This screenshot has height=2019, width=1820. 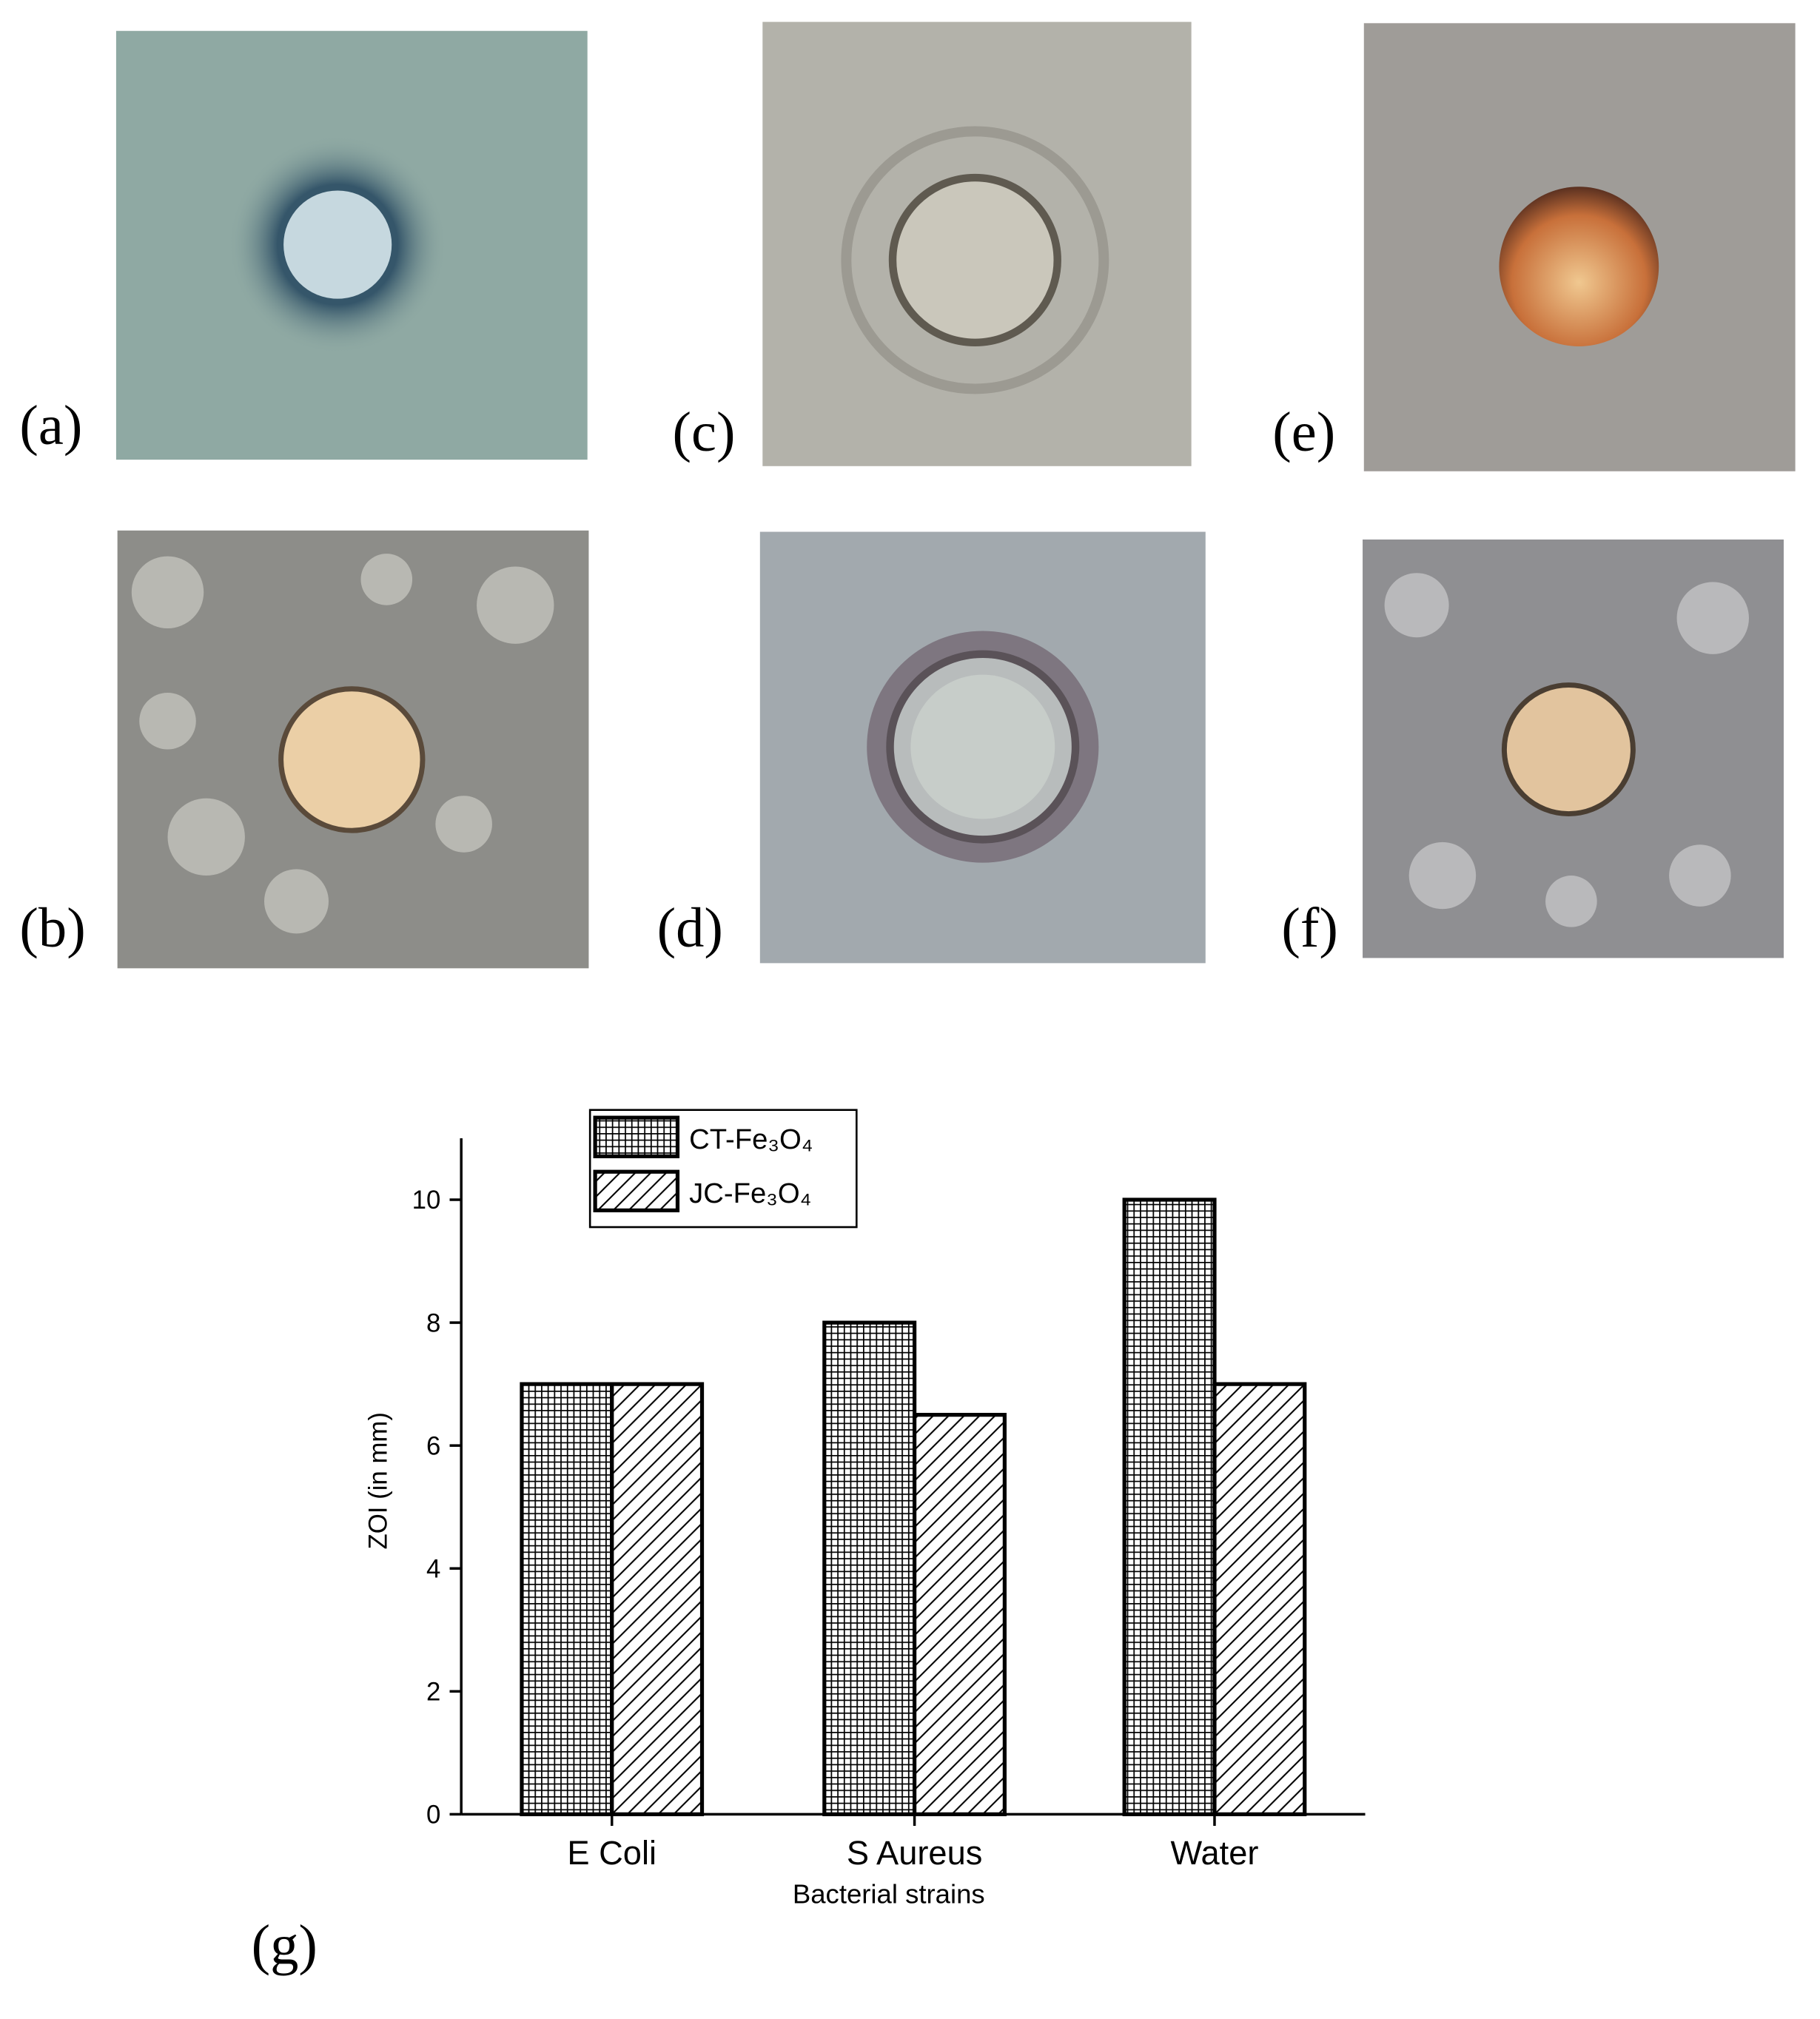 I want to click on legend-label: JC-Fe₃O₄, so click(x=750, y=1193).